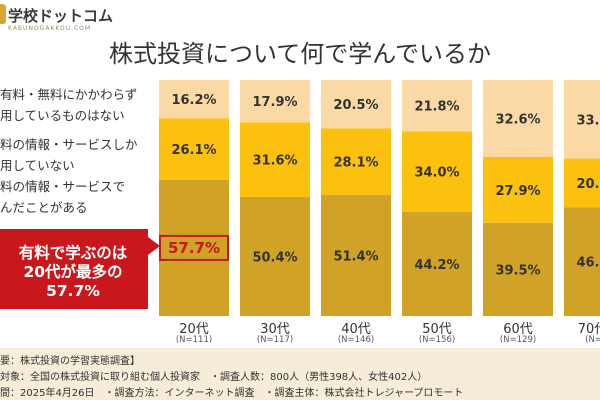 The width and height of the screenshot is (600, 400). What do you see at coordinates (61, 16) in the screenshot?
I see `logo-text: 学校ドットコム` at bounding box center [61, 16].